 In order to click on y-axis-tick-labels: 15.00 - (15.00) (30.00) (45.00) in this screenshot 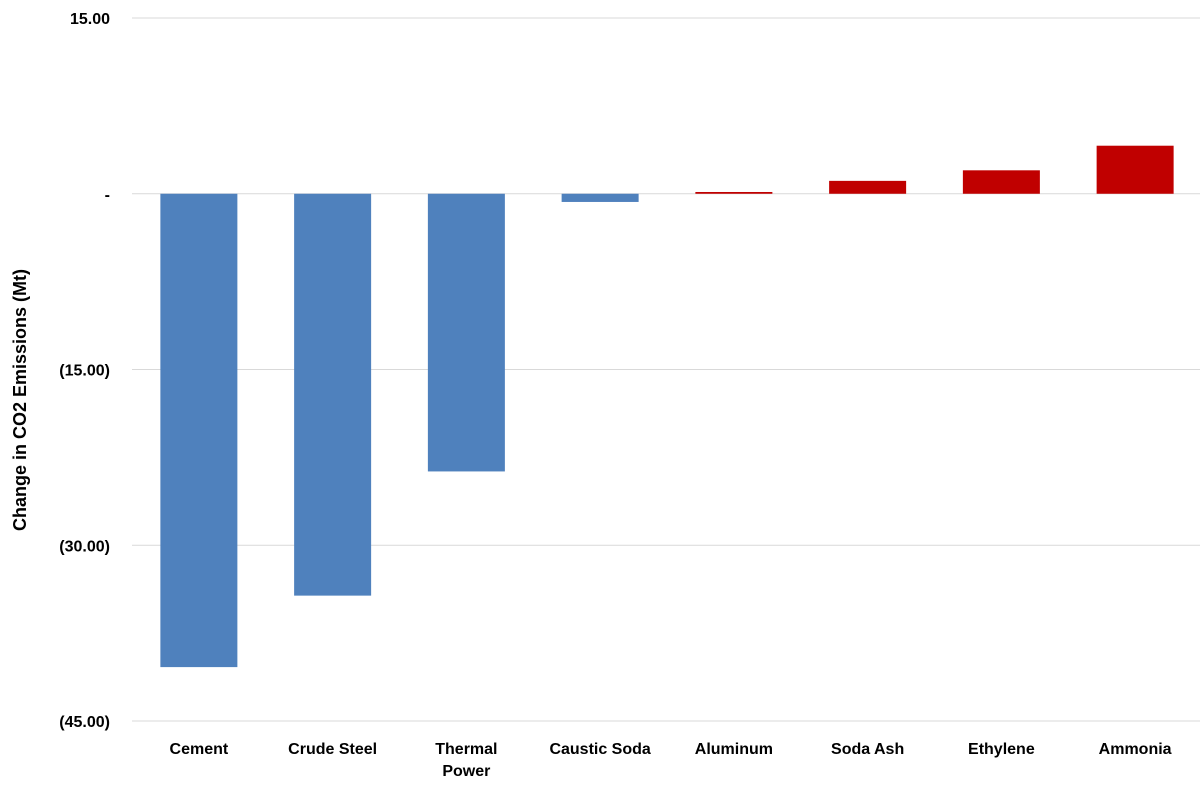, I will do `click(84, 371)`.